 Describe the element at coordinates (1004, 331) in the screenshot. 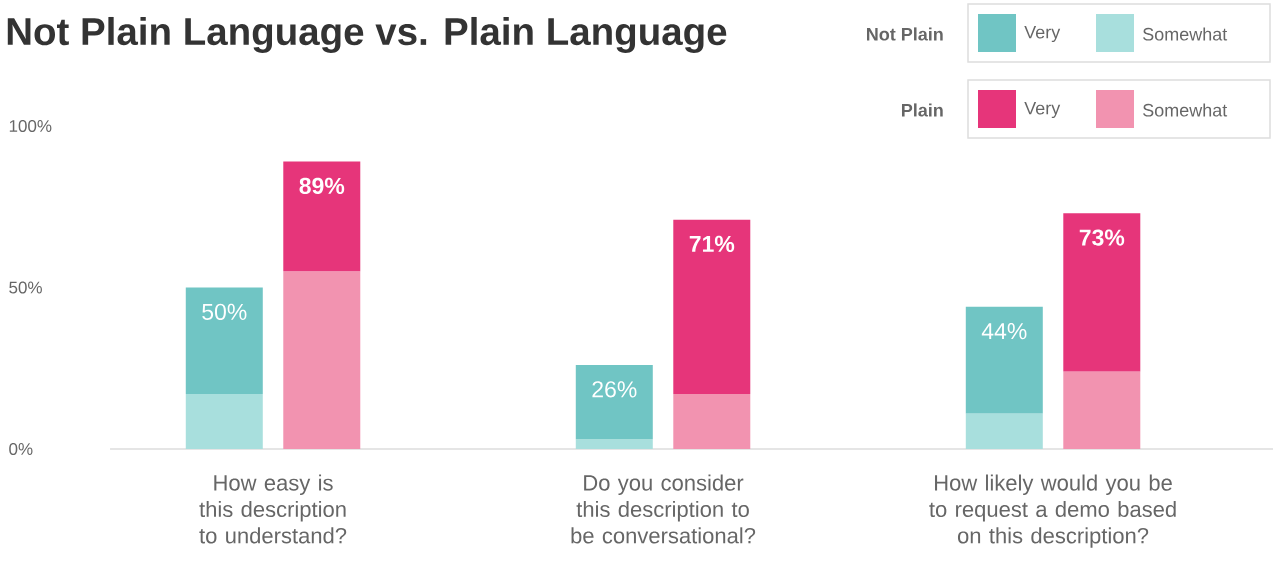

I see `total-label: 44%` at that location.